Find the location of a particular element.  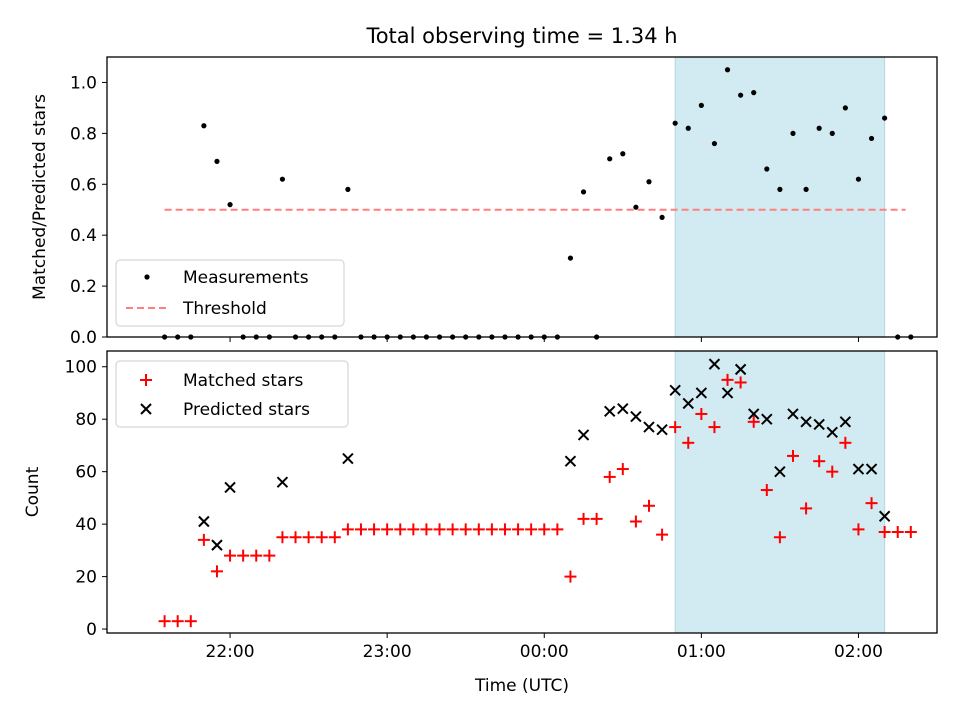

x-tick-label: 01:00 is located at coordinates (701, 652).